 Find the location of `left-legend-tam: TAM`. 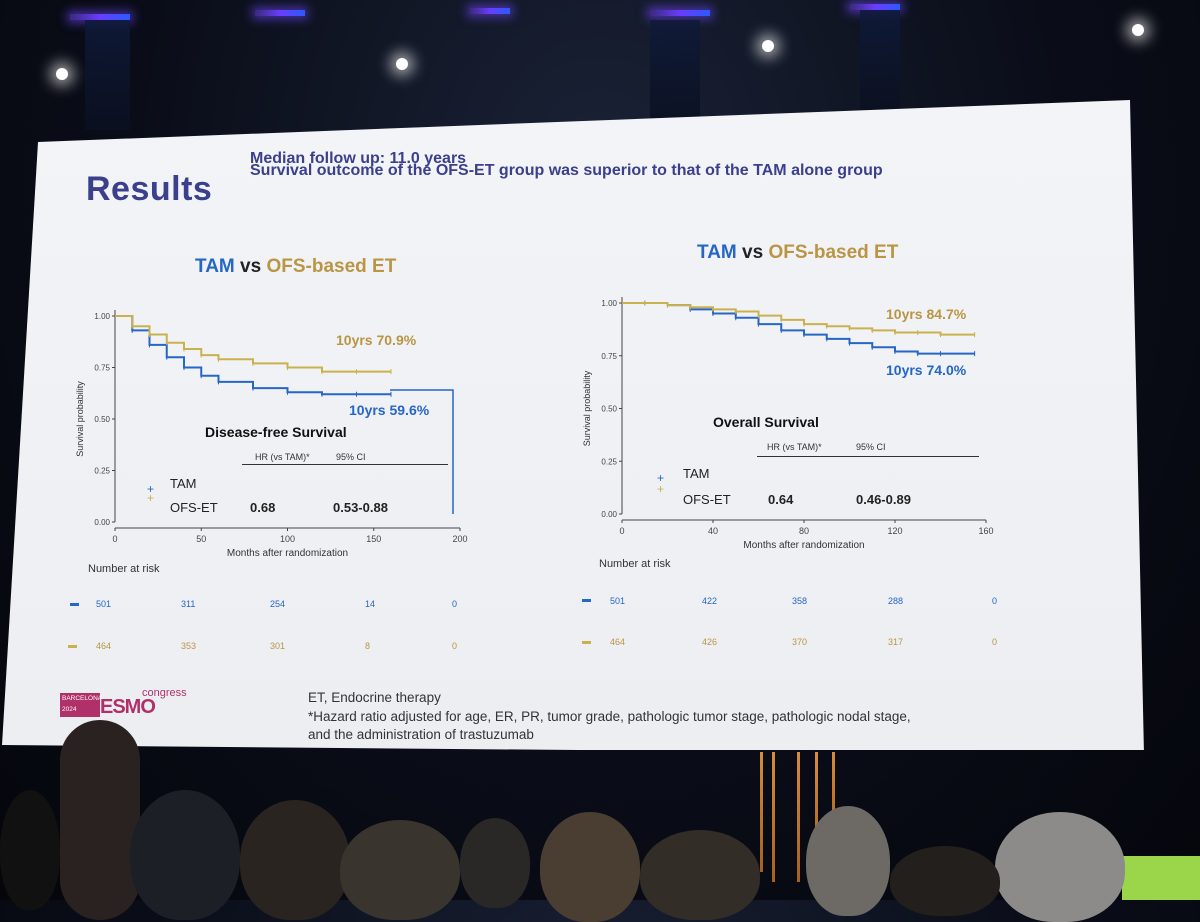

left-legend-tam: TAM is located at coordinates (183, 483).